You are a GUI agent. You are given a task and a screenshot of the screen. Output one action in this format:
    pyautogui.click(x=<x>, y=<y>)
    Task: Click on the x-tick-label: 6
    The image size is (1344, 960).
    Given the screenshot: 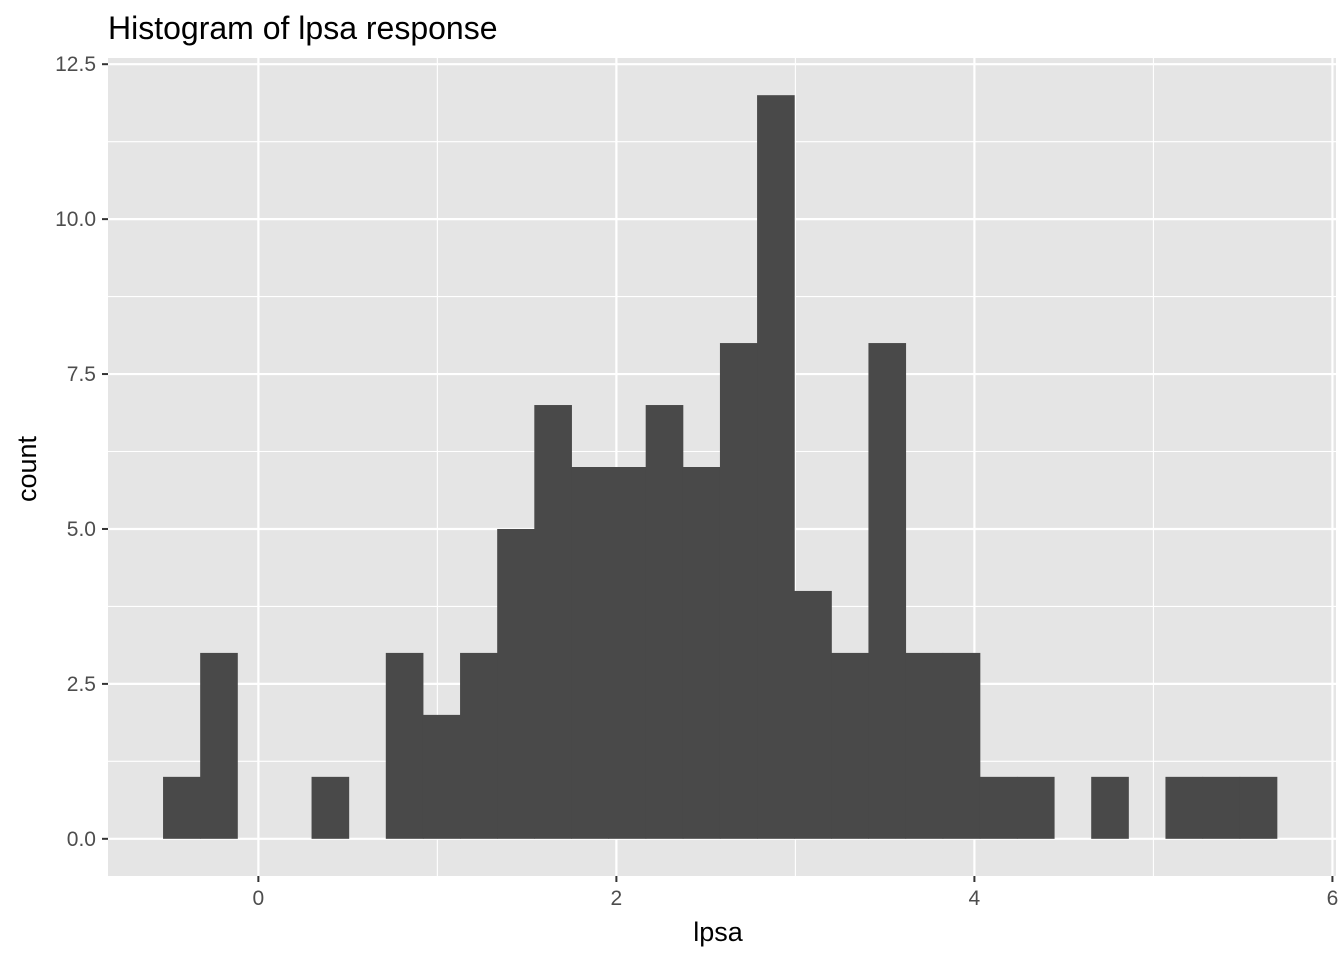 What is the action you would take?
    pyautogui.click(x=1333, y=898)
    